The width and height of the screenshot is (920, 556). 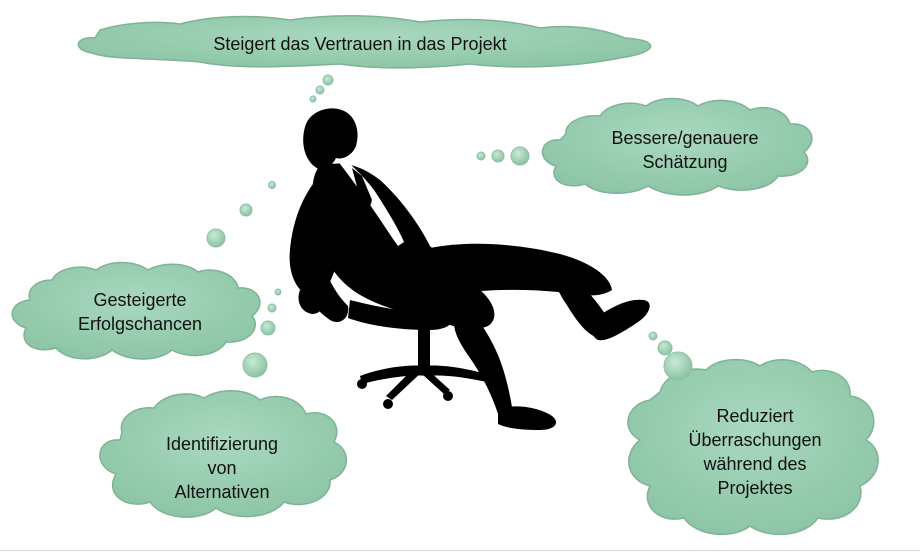 I want to click on cloud-left-middle, so click(x=136, y=310).